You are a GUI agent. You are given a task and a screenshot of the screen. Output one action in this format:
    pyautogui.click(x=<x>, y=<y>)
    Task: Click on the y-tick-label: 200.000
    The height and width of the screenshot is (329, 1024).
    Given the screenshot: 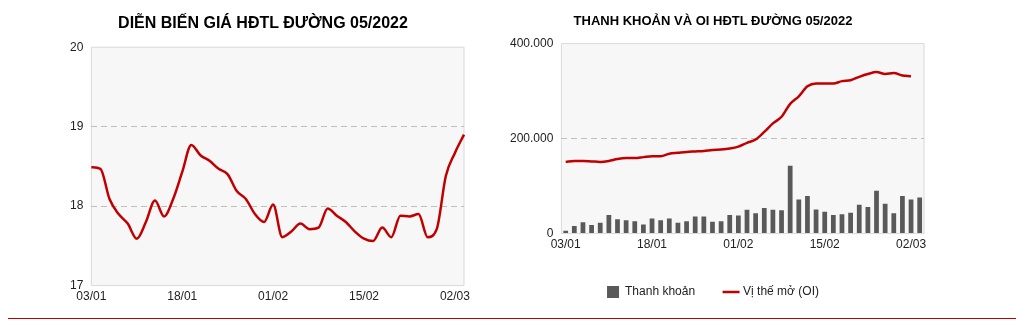 What is the action you would take?
    pyautogui.click(x=531, y=137)
    